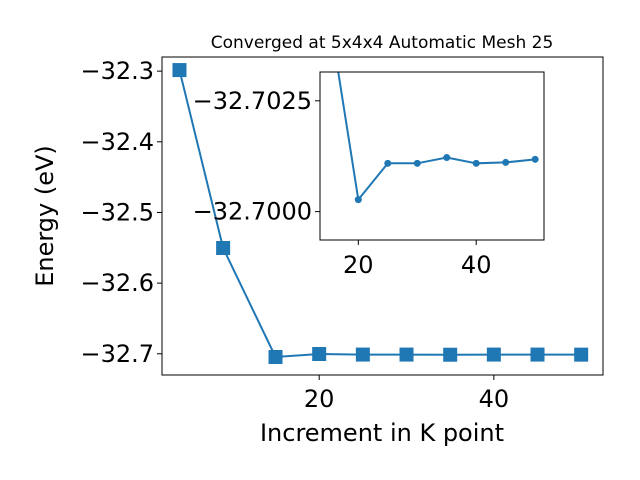 This screenshot has height=480, width=640. What do you see at coordinates (382, 43) in the screenshot?
I see `chart-title: Converged at 5x4x4 Automatic Mesh 25` at bounding box center [382, 43].